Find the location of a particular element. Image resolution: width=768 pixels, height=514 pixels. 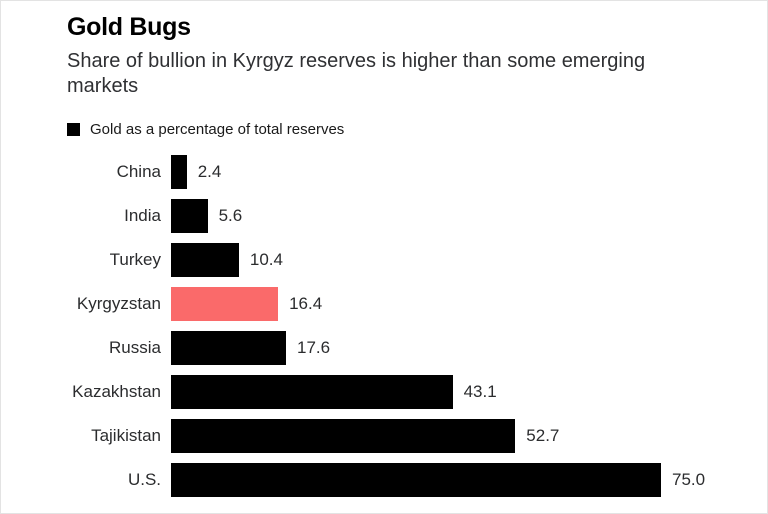

bar-row: Kyrgyzstan 16.4 is located at coordinates (417, 304).